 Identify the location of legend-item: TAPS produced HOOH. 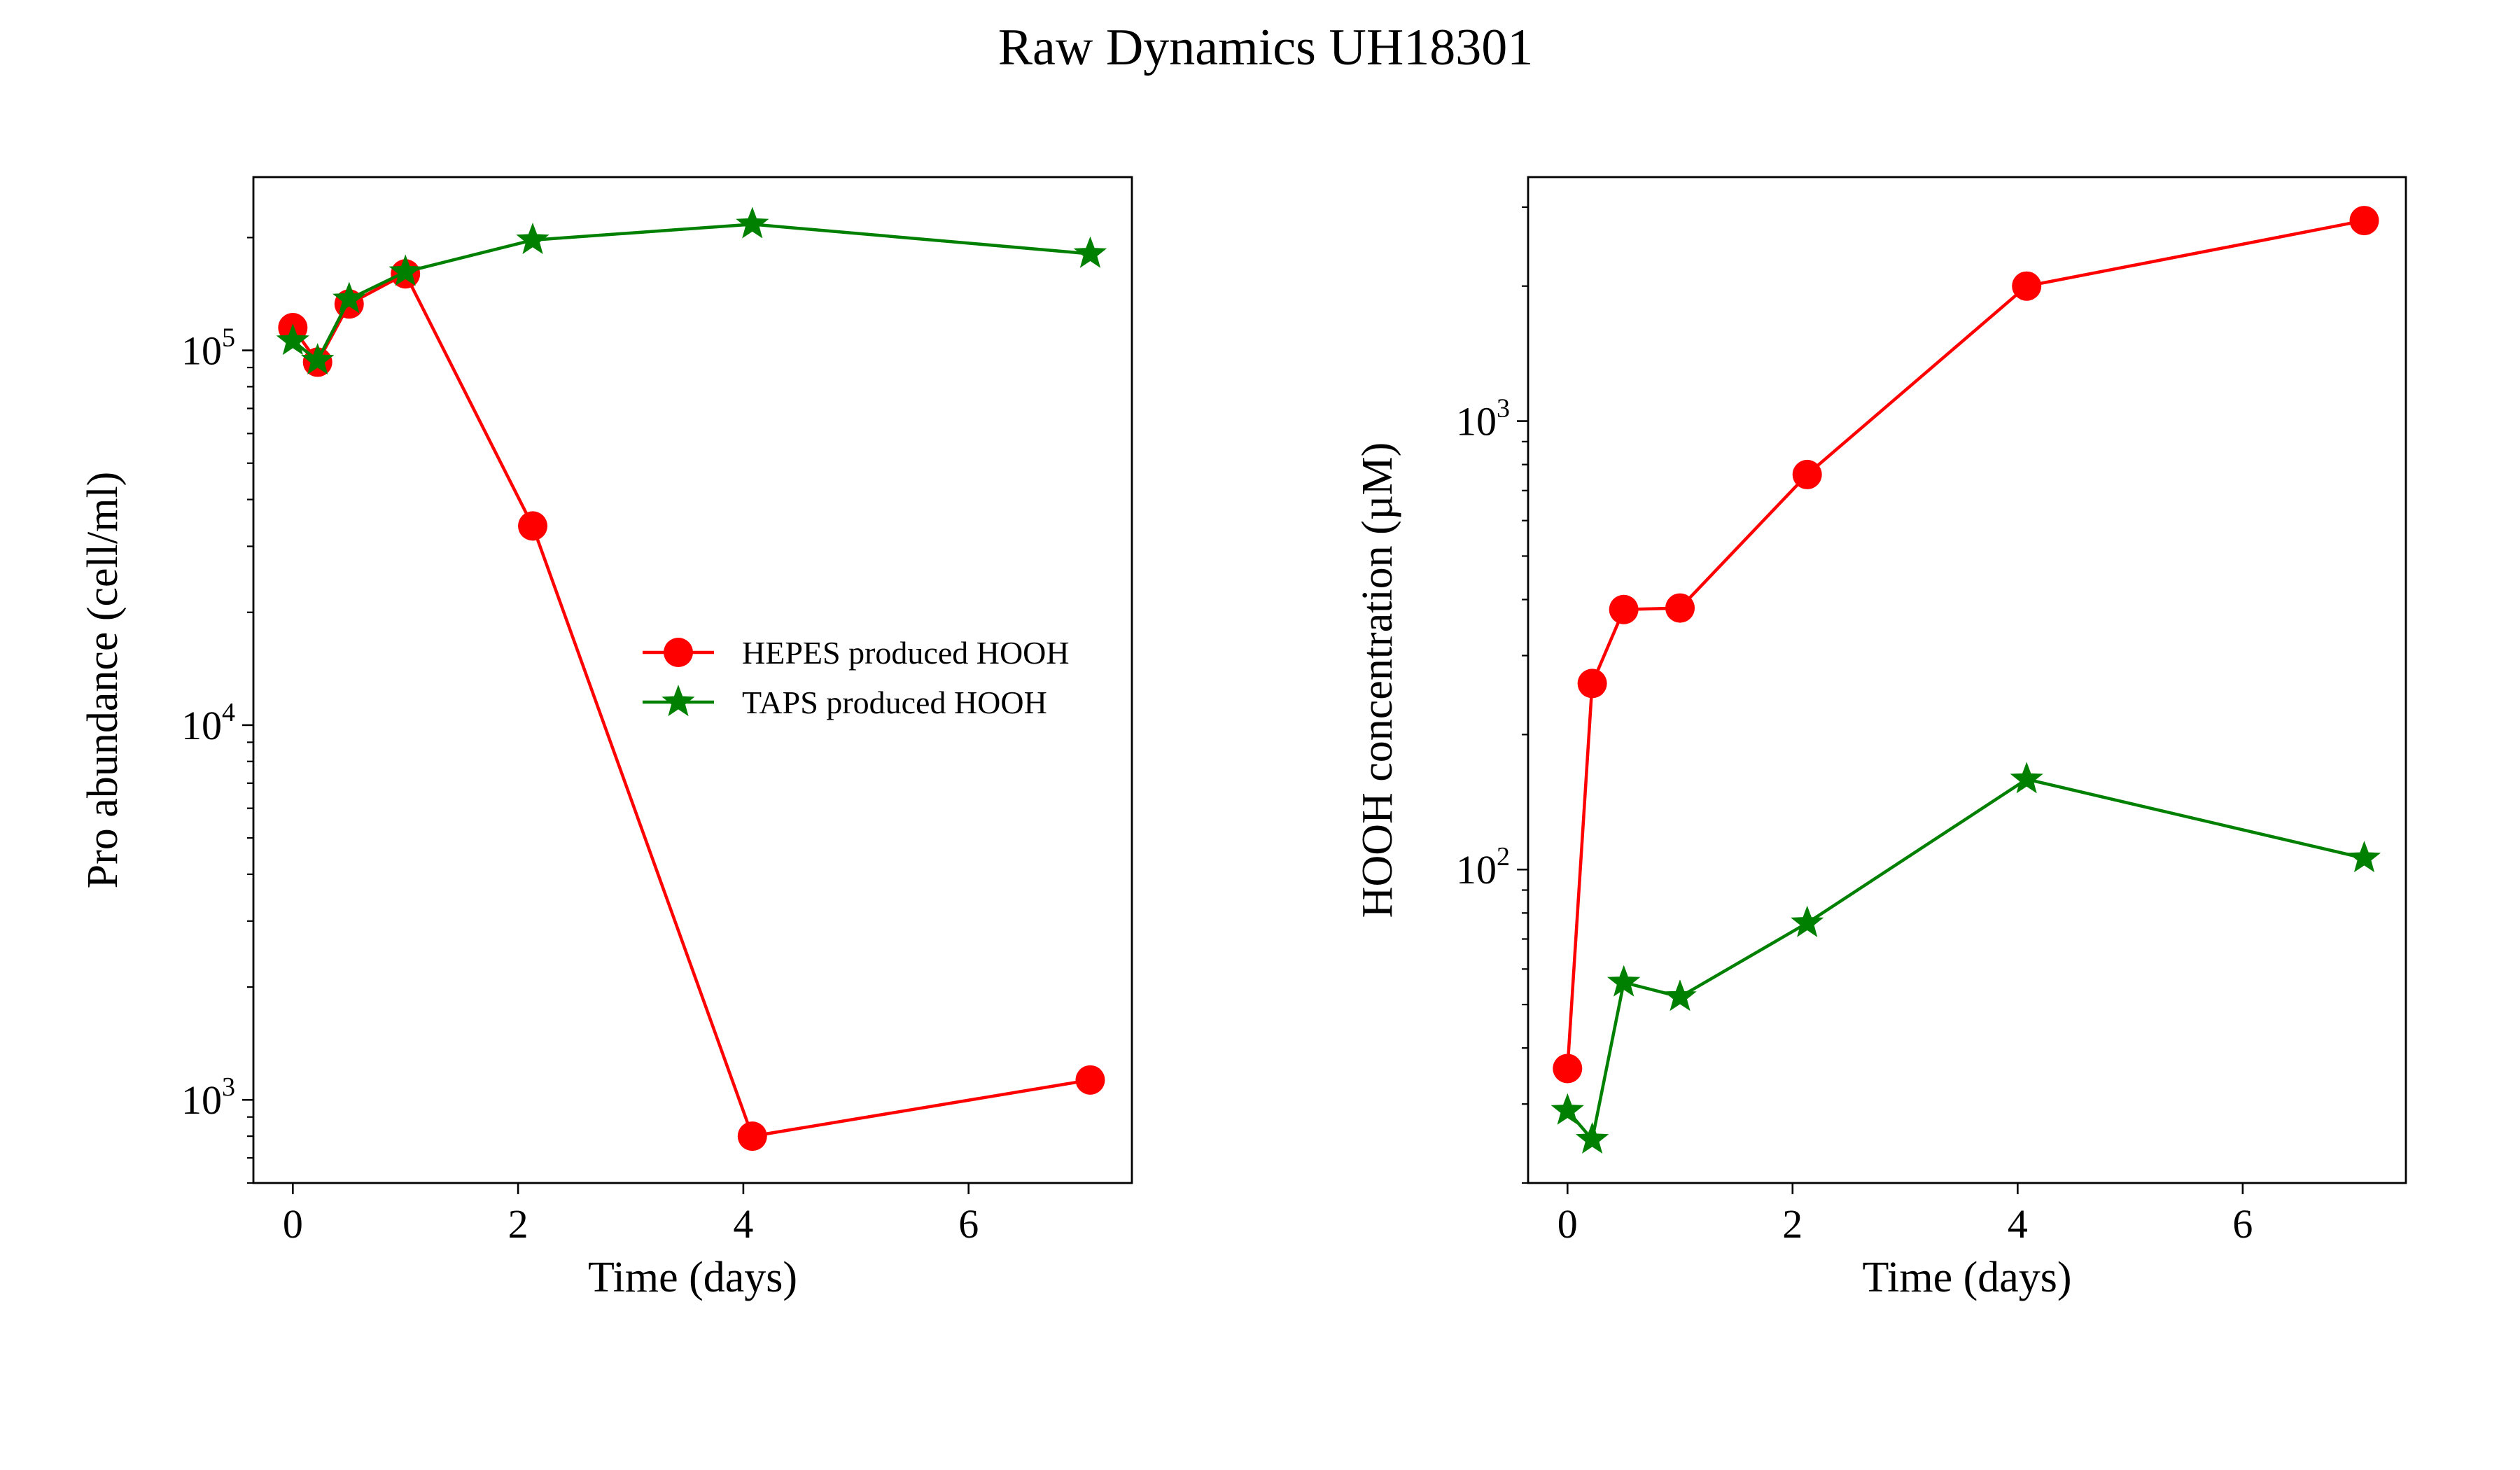
(845, 702).